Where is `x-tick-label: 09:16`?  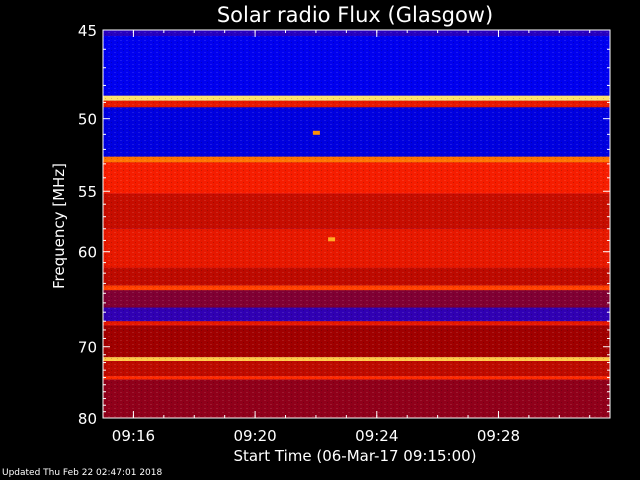
x-tick-label: 09:16 is located at coordinates (133, 436).